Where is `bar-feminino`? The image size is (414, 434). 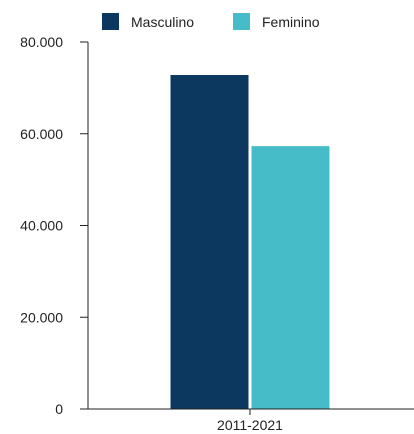
bar-feminino is located at coordinates (290, 278).